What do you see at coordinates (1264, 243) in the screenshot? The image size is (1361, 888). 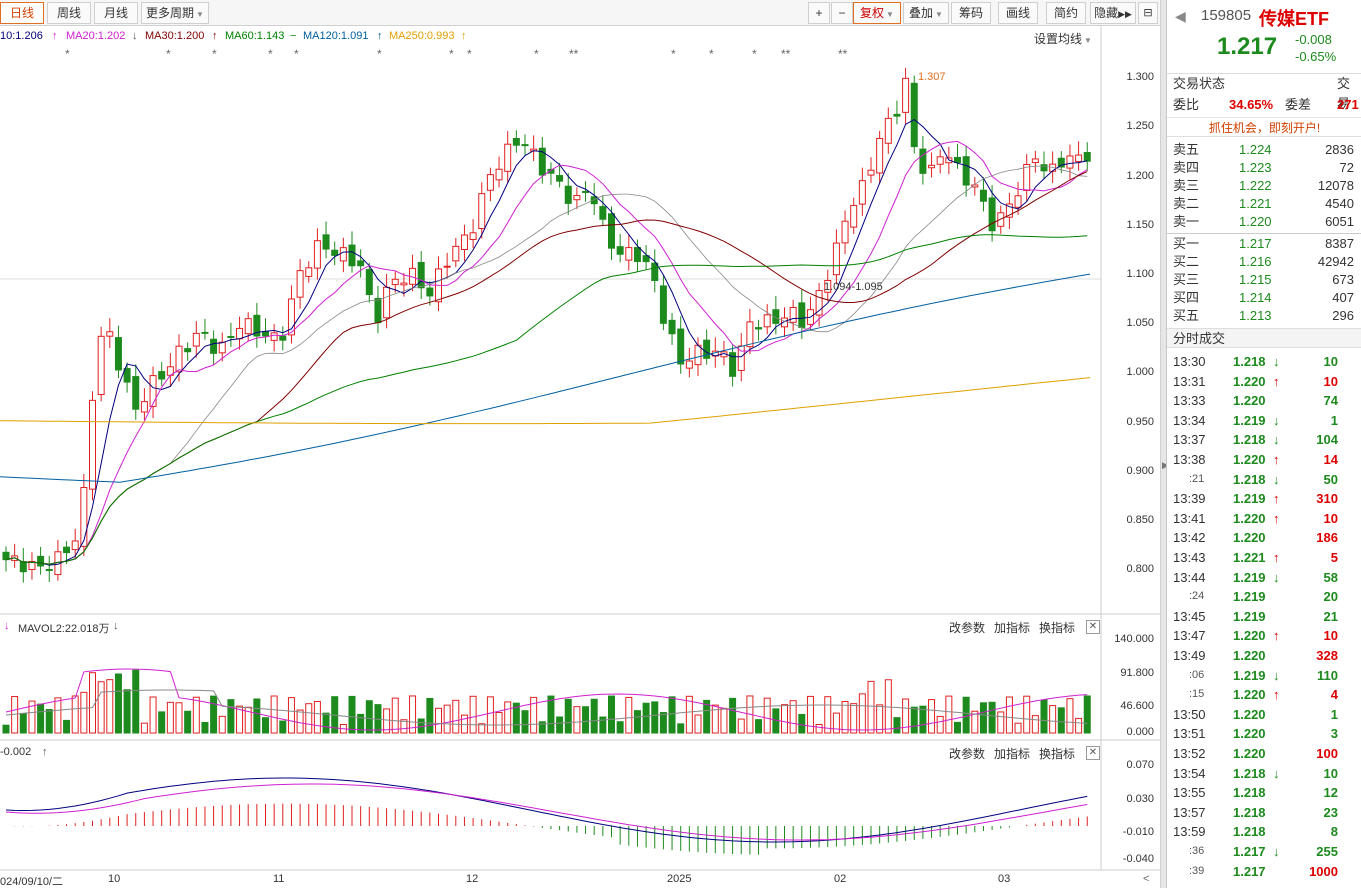 I see `bid-row: 买一 1.217 8387` at bounding box center [1264, 243].